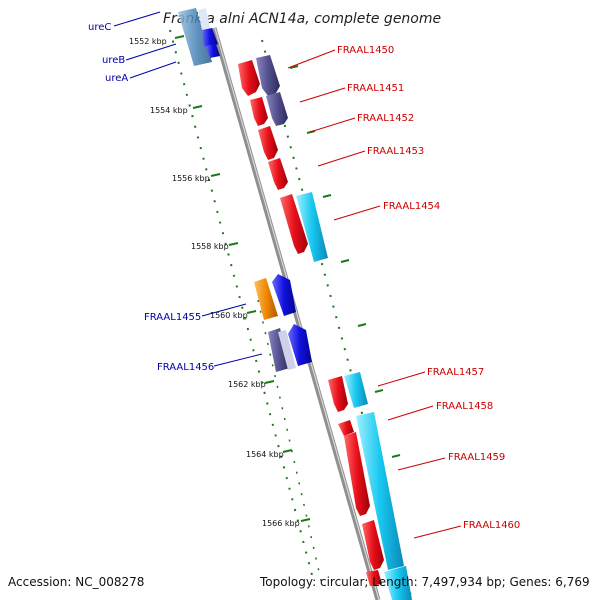 The image size is (600, 600). I want to click on gene-label-fraal1460: FRAAL1460, so click(491, 525).